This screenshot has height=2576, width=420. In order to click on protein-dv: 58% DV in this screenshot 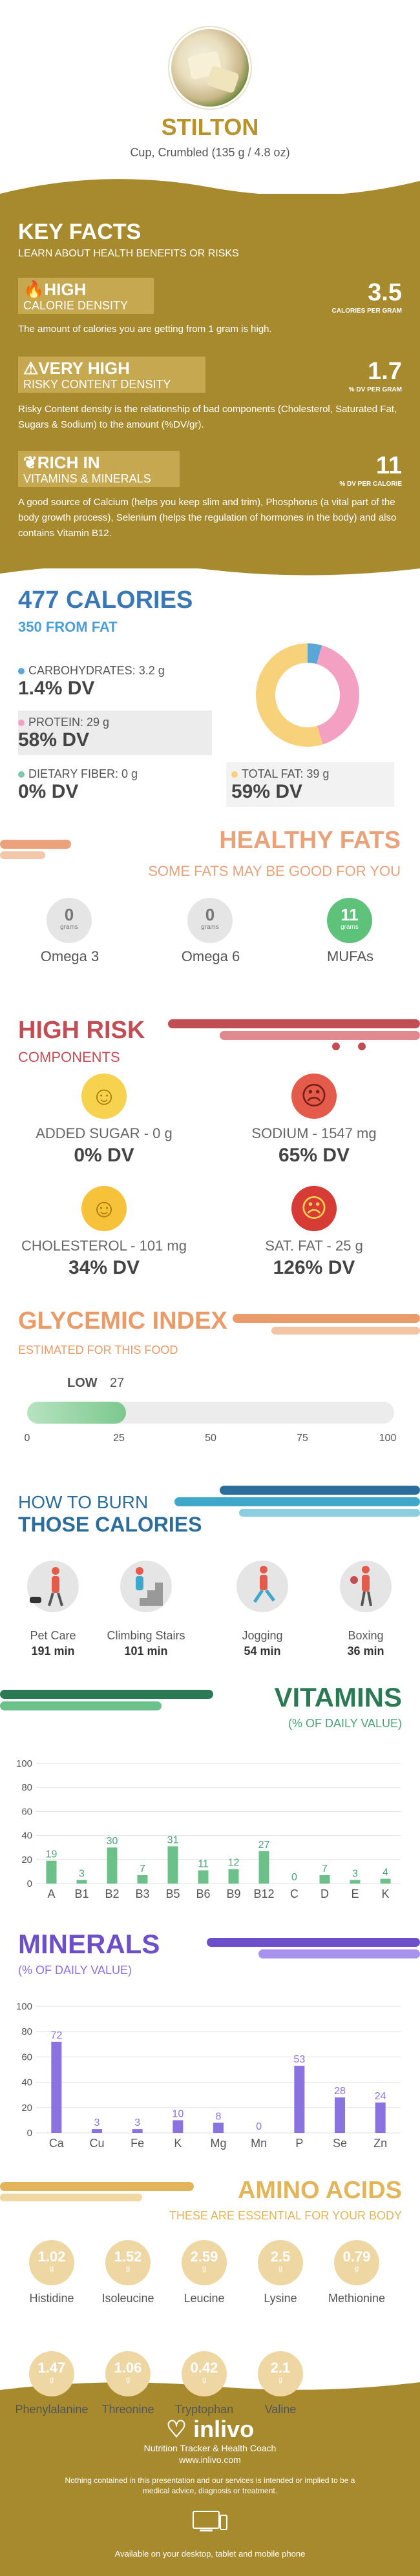, I will do `click(54, 740)`.